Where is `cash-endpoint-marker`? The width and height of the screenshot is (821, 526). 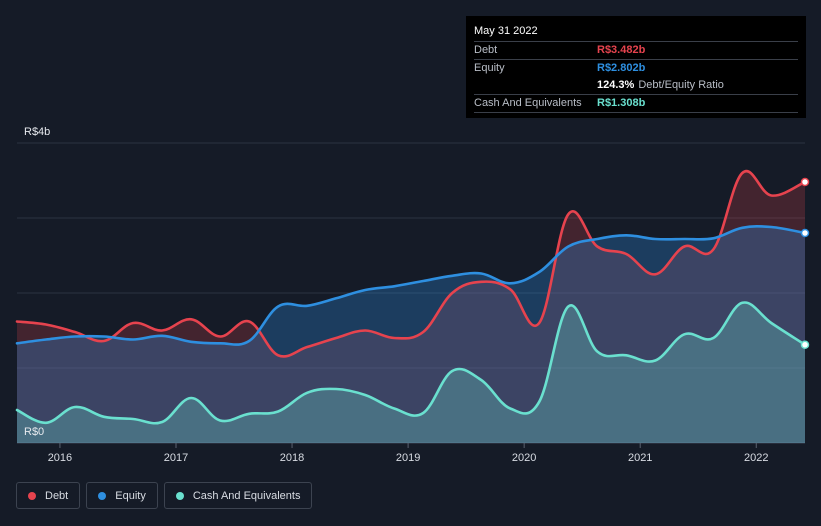
cash-endpoint-marker is located at coordinates (805, 344).